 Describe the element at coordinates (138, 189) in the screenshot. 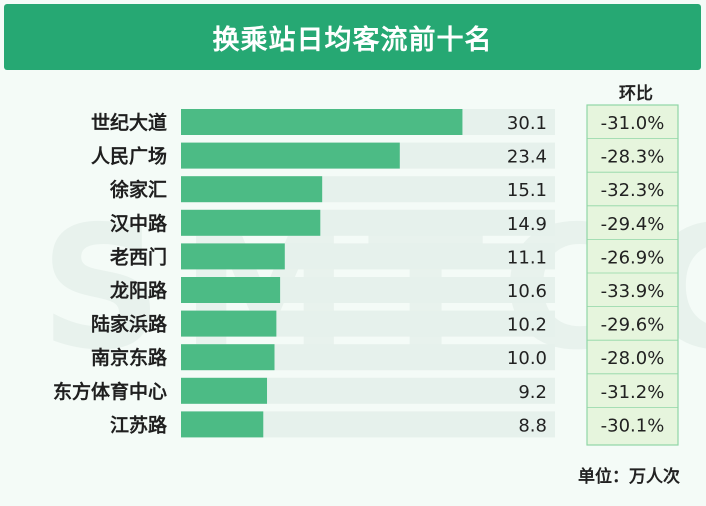

I see `category-label: 徐家汇` at that location.